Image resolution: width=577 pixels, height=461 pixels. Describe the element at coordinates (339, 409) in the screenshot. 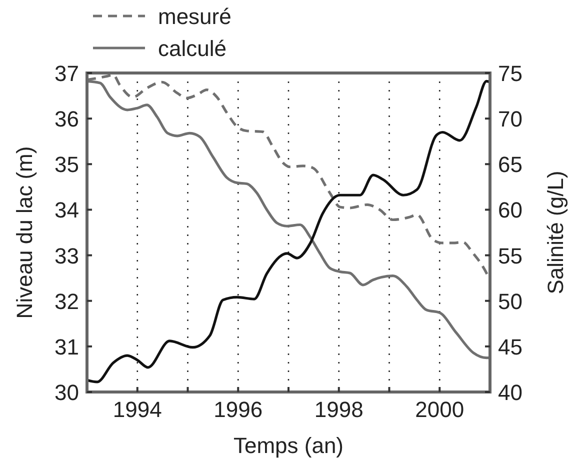

I see `x-tick-label: 1998` at that location.